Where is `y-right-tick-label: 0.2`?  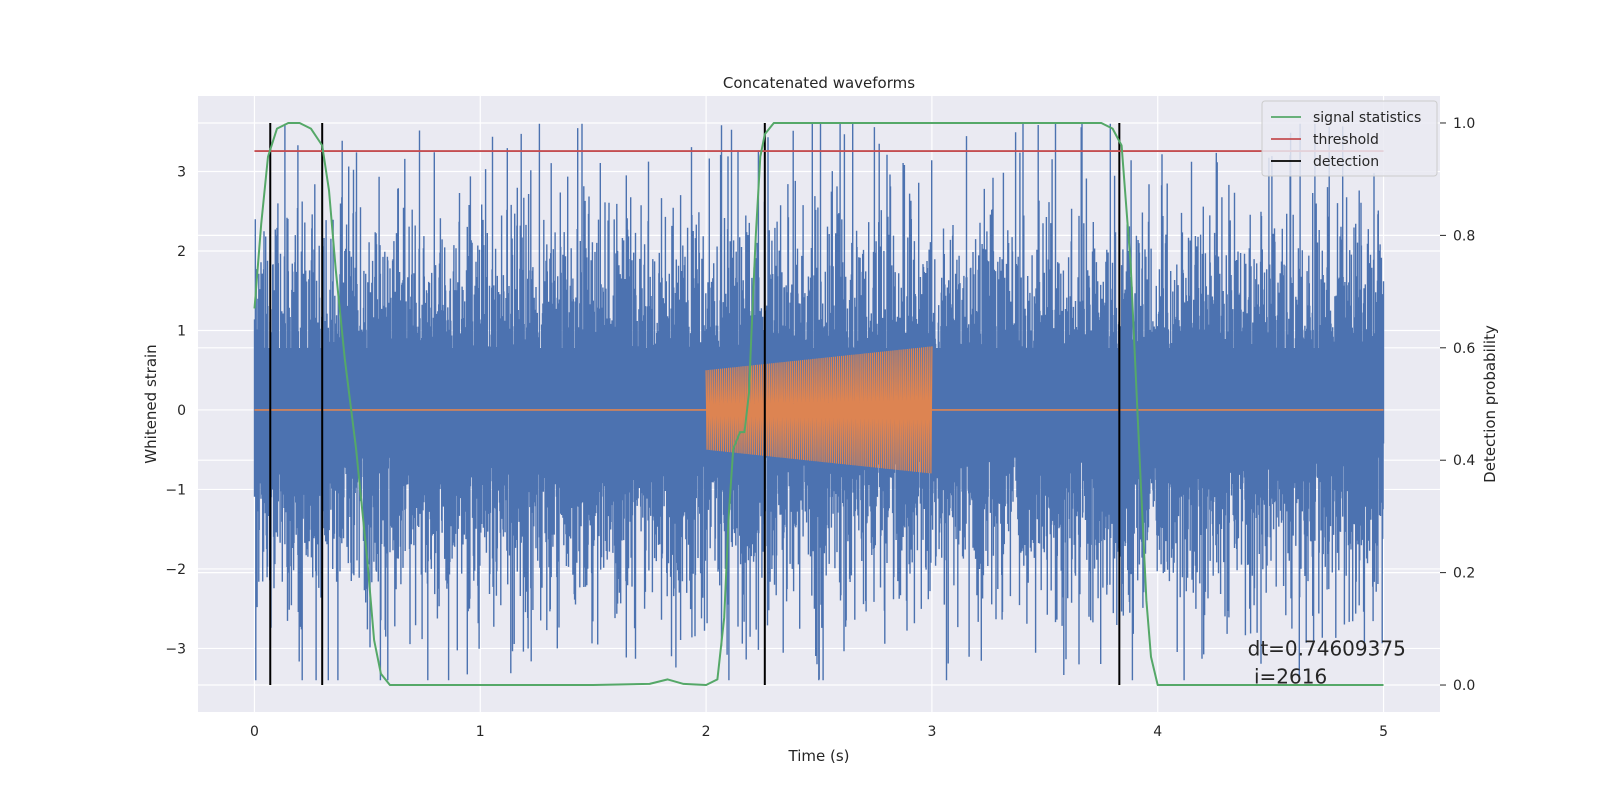
y-right-tick-label: 0.2 is located at coordinates (1464, 574).